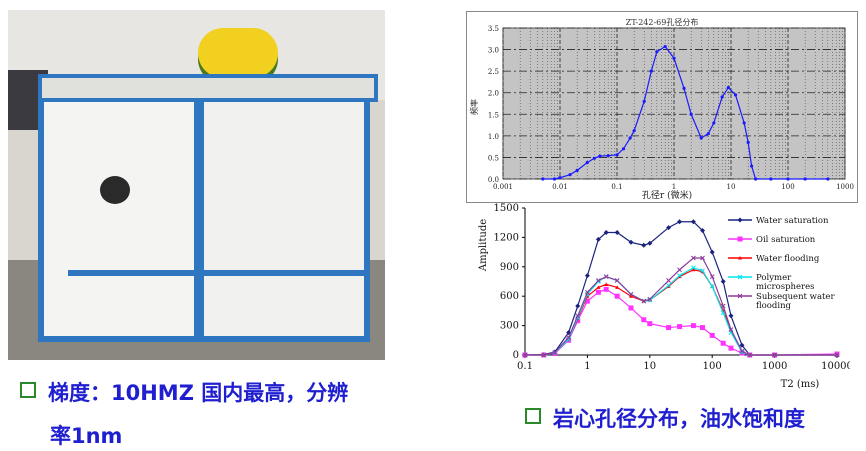 Image resolution: width=866 pixels, height=451 pixels. I want to click on x-tick-label: 0.01, so click(560, 187).